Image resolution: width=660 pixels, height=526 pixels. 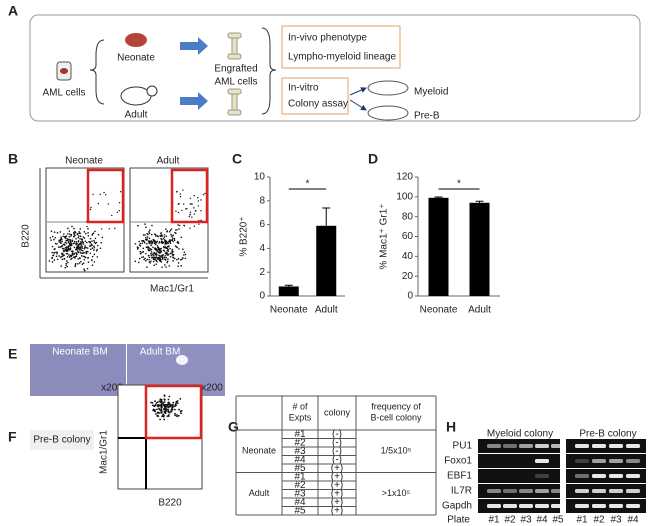 I want to click on dish, so click(x=388, y=88).